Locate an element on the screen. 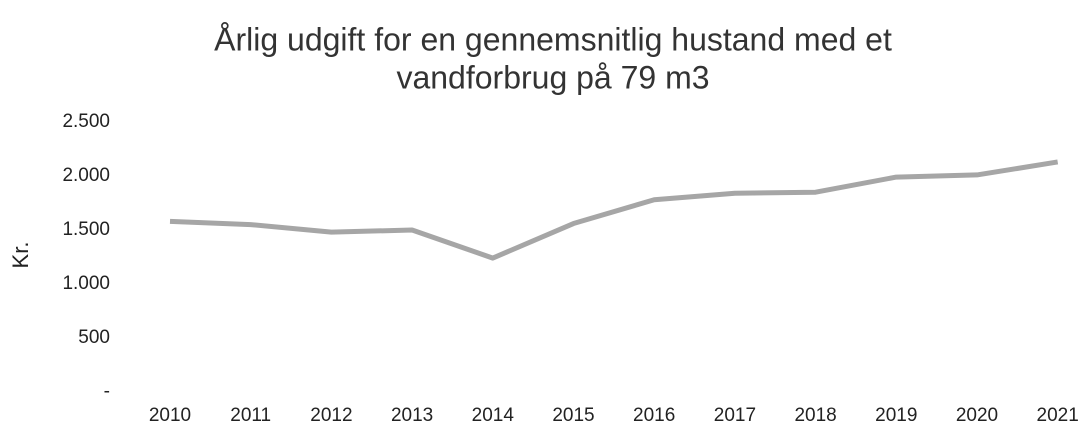 Image resolution: width=1088 pixels, height=429 pixels. y-tick-label: 500 is located at coordinates (94, 337).